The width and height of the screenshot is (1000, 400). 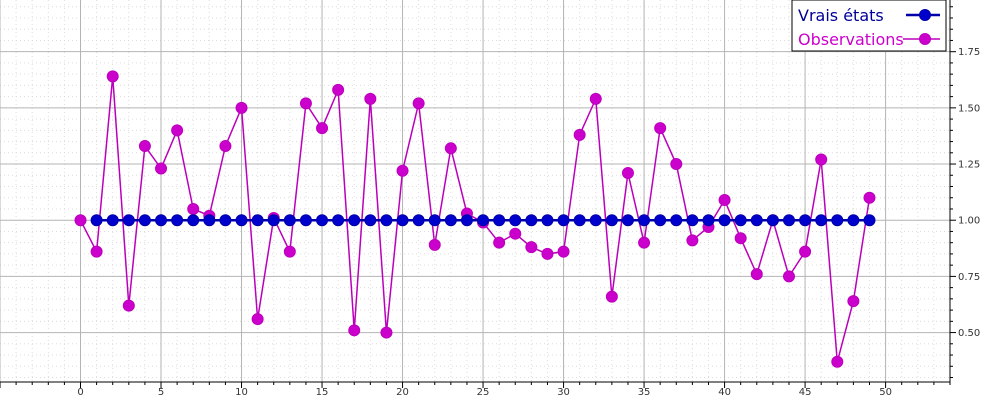 What do you see at coordinates (805, 392) in the screenshot?
I see `x-tick-label: 45` at bounding box center [805, 392].